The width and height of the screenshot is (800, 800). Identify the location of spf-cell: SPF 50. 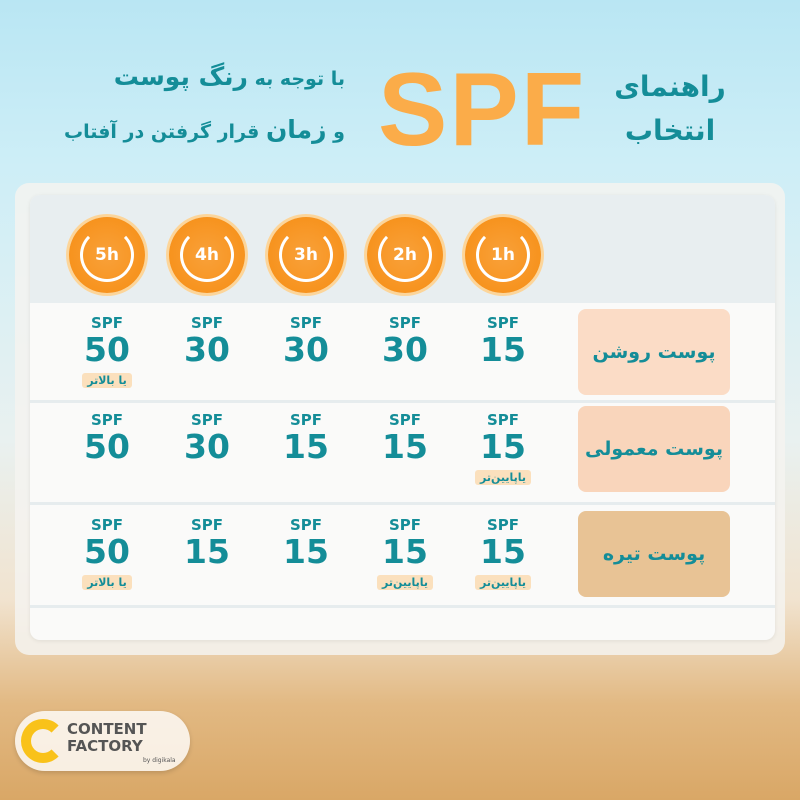
(107, 439).